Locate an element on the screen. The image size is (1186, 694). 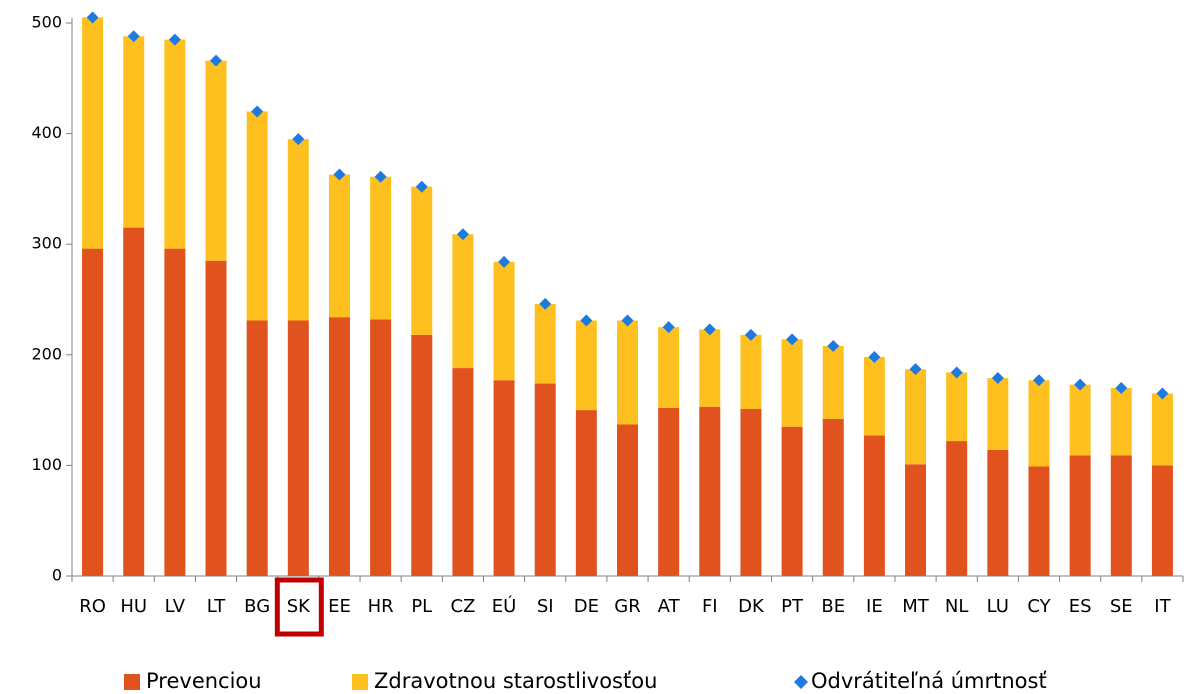
legend-label: Prevenciou is located at coordinates (204, 681).